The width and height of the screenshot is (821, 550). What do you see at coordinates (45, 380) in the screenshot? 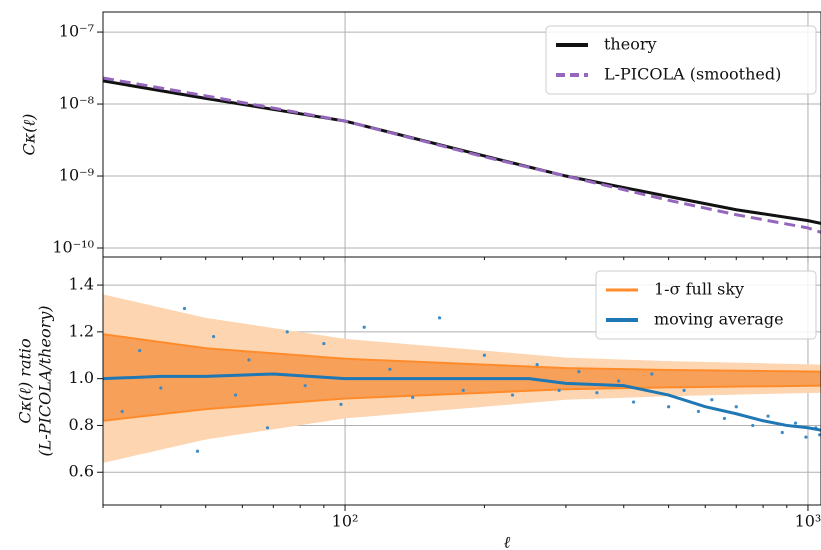
I see `y-axis-label: (L-PICOLA/theory)` at bounding box center [45, 380].